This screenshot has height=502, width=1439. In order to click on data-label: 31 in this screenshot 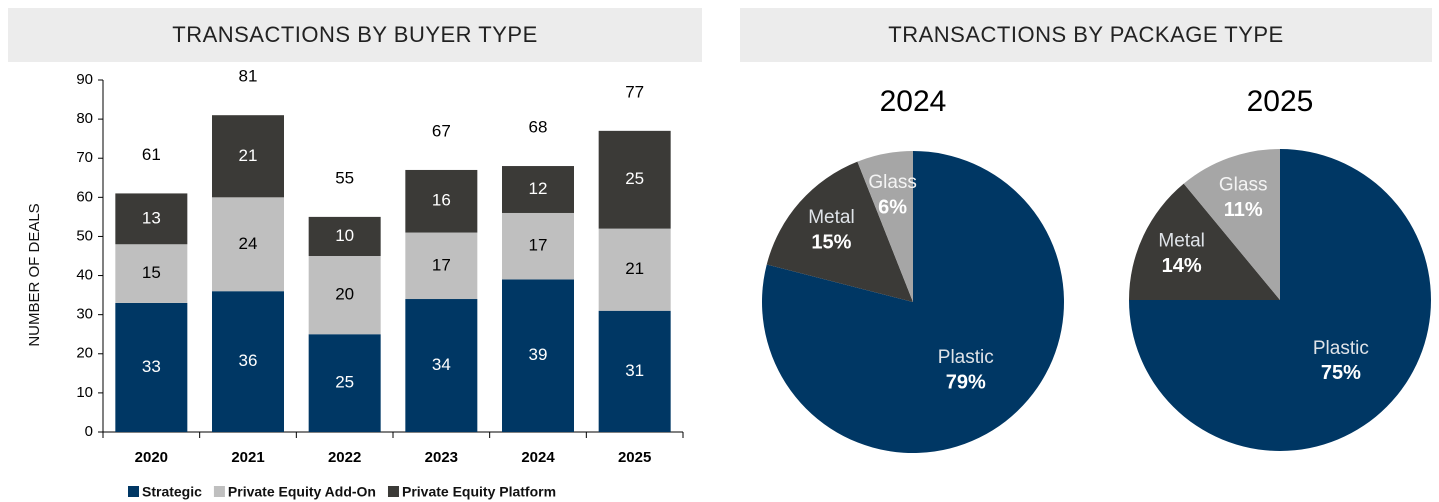, I will do `click(634, 370)`.